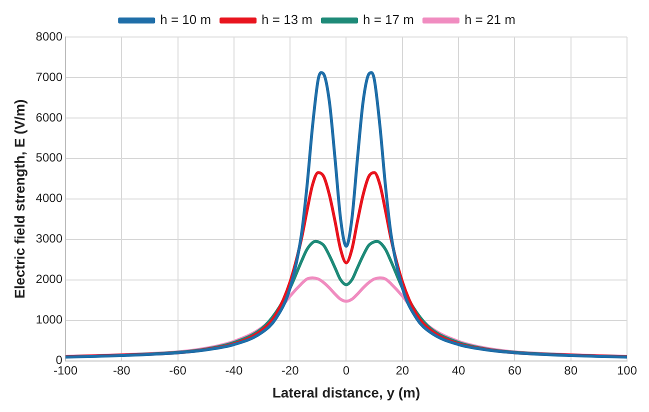 Image resolution: width=649 pixels, height=412 pixels. What do you see at coordinates (49, 239) in the screenshot?
I see `y-tick-label: 3000` at bounding box center [49, 239].